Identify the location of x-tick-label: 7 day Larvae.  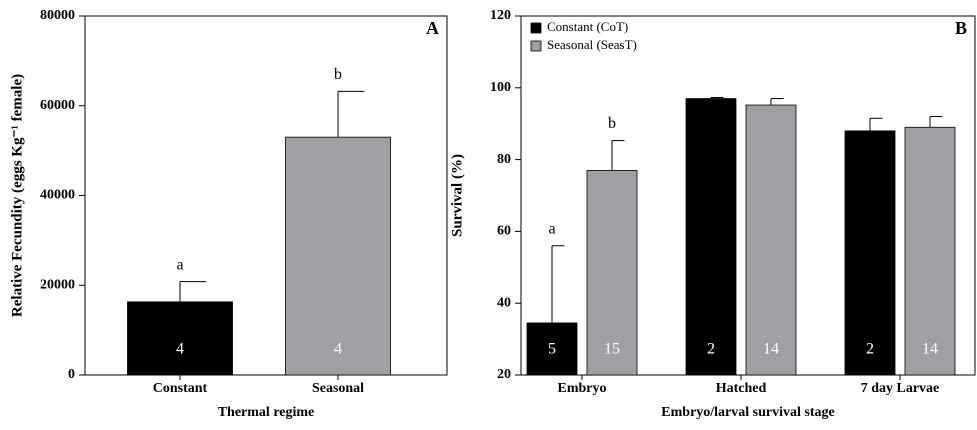
(900, 388).